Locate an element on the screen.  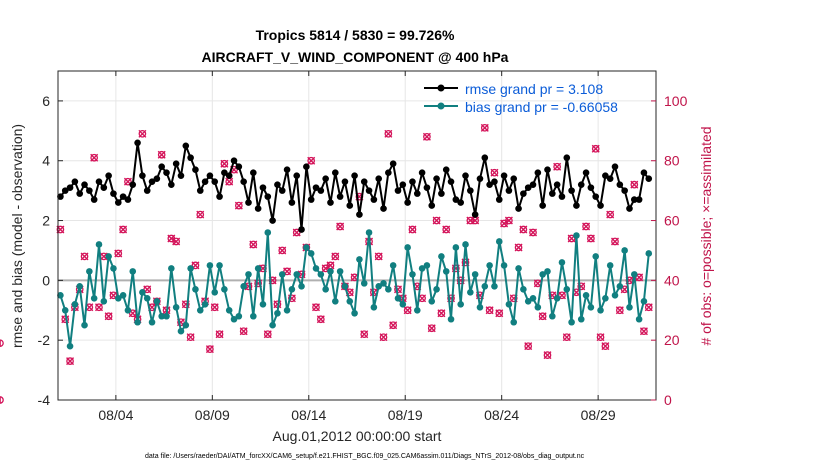
legend-entry-bias: bias grand pr = -0.66058 is located at coordinates (521, 107).